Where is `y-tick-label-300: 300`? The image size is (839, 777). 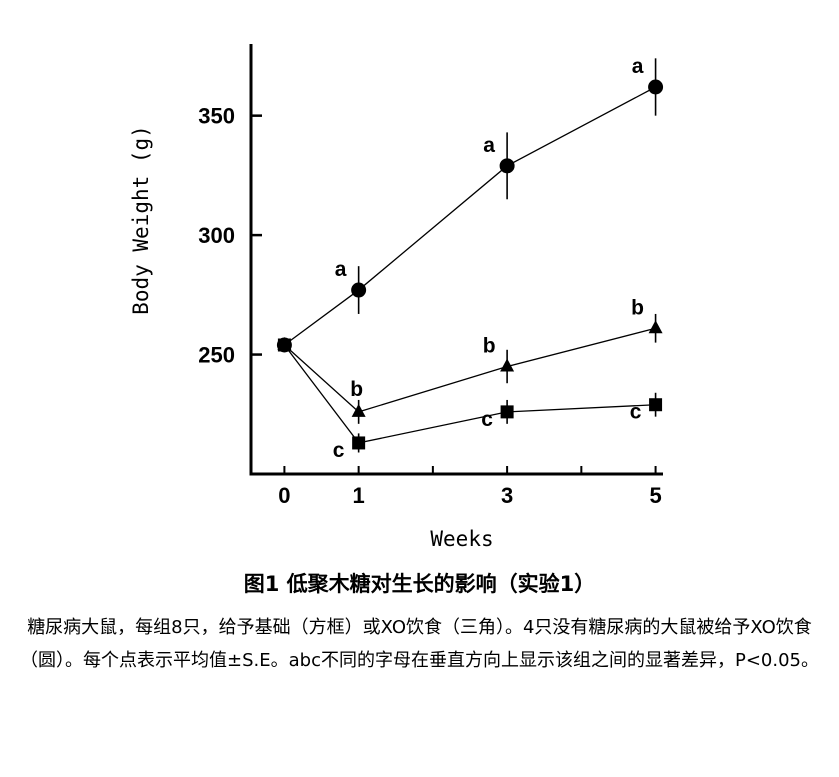
y-tick-label-300: 300 is located at coordinates (216, 235).